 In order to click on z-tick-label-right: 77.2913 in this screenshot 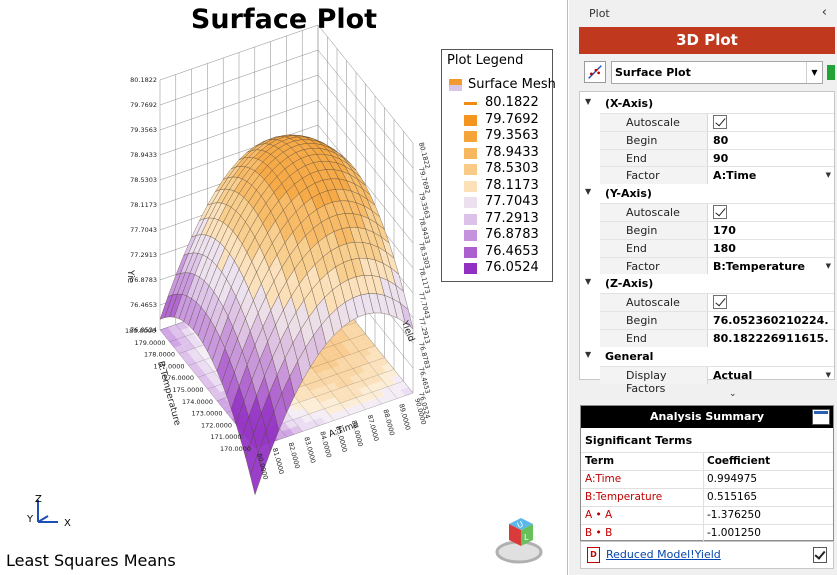, I will do `click(424, 330)`.